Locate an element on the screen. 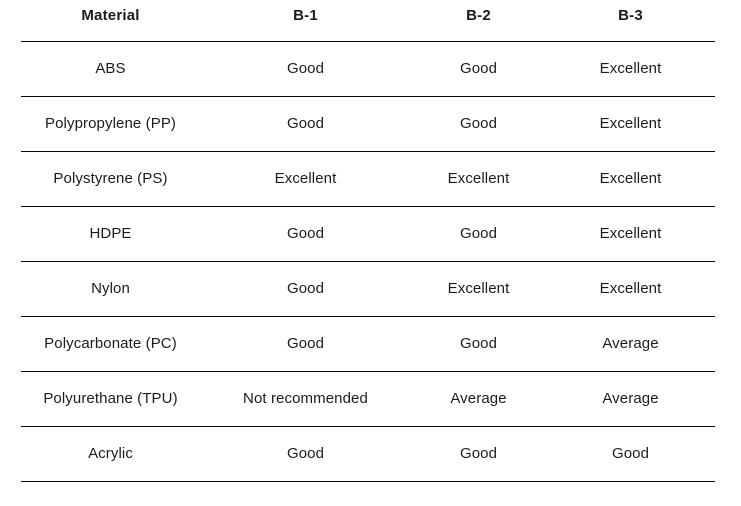 The height and width of the screenshot is (506, 741). material-name-cell: Polystyrene (PS) is located at coordinates (110, 179).